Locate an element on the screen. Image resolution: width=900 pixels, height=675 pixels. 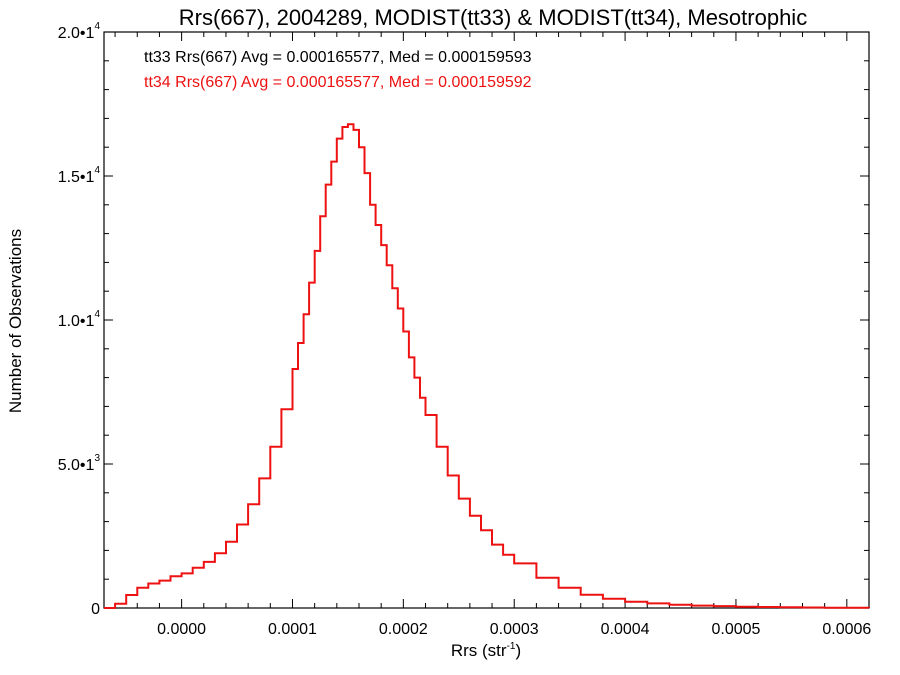
x-tick-label: 0.0003 is located at coordinates (514, 629).